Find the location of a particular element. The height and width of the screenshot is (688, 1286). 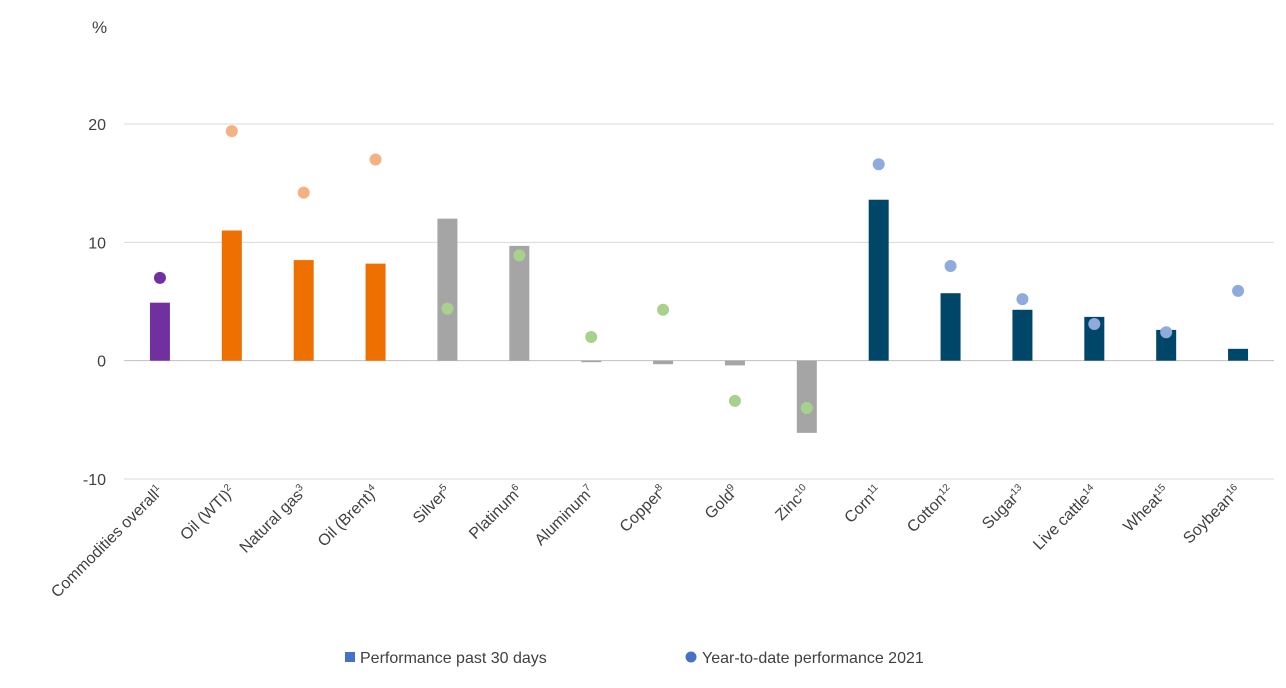

category-label: Corn11 is located at coordinates (863, 504).